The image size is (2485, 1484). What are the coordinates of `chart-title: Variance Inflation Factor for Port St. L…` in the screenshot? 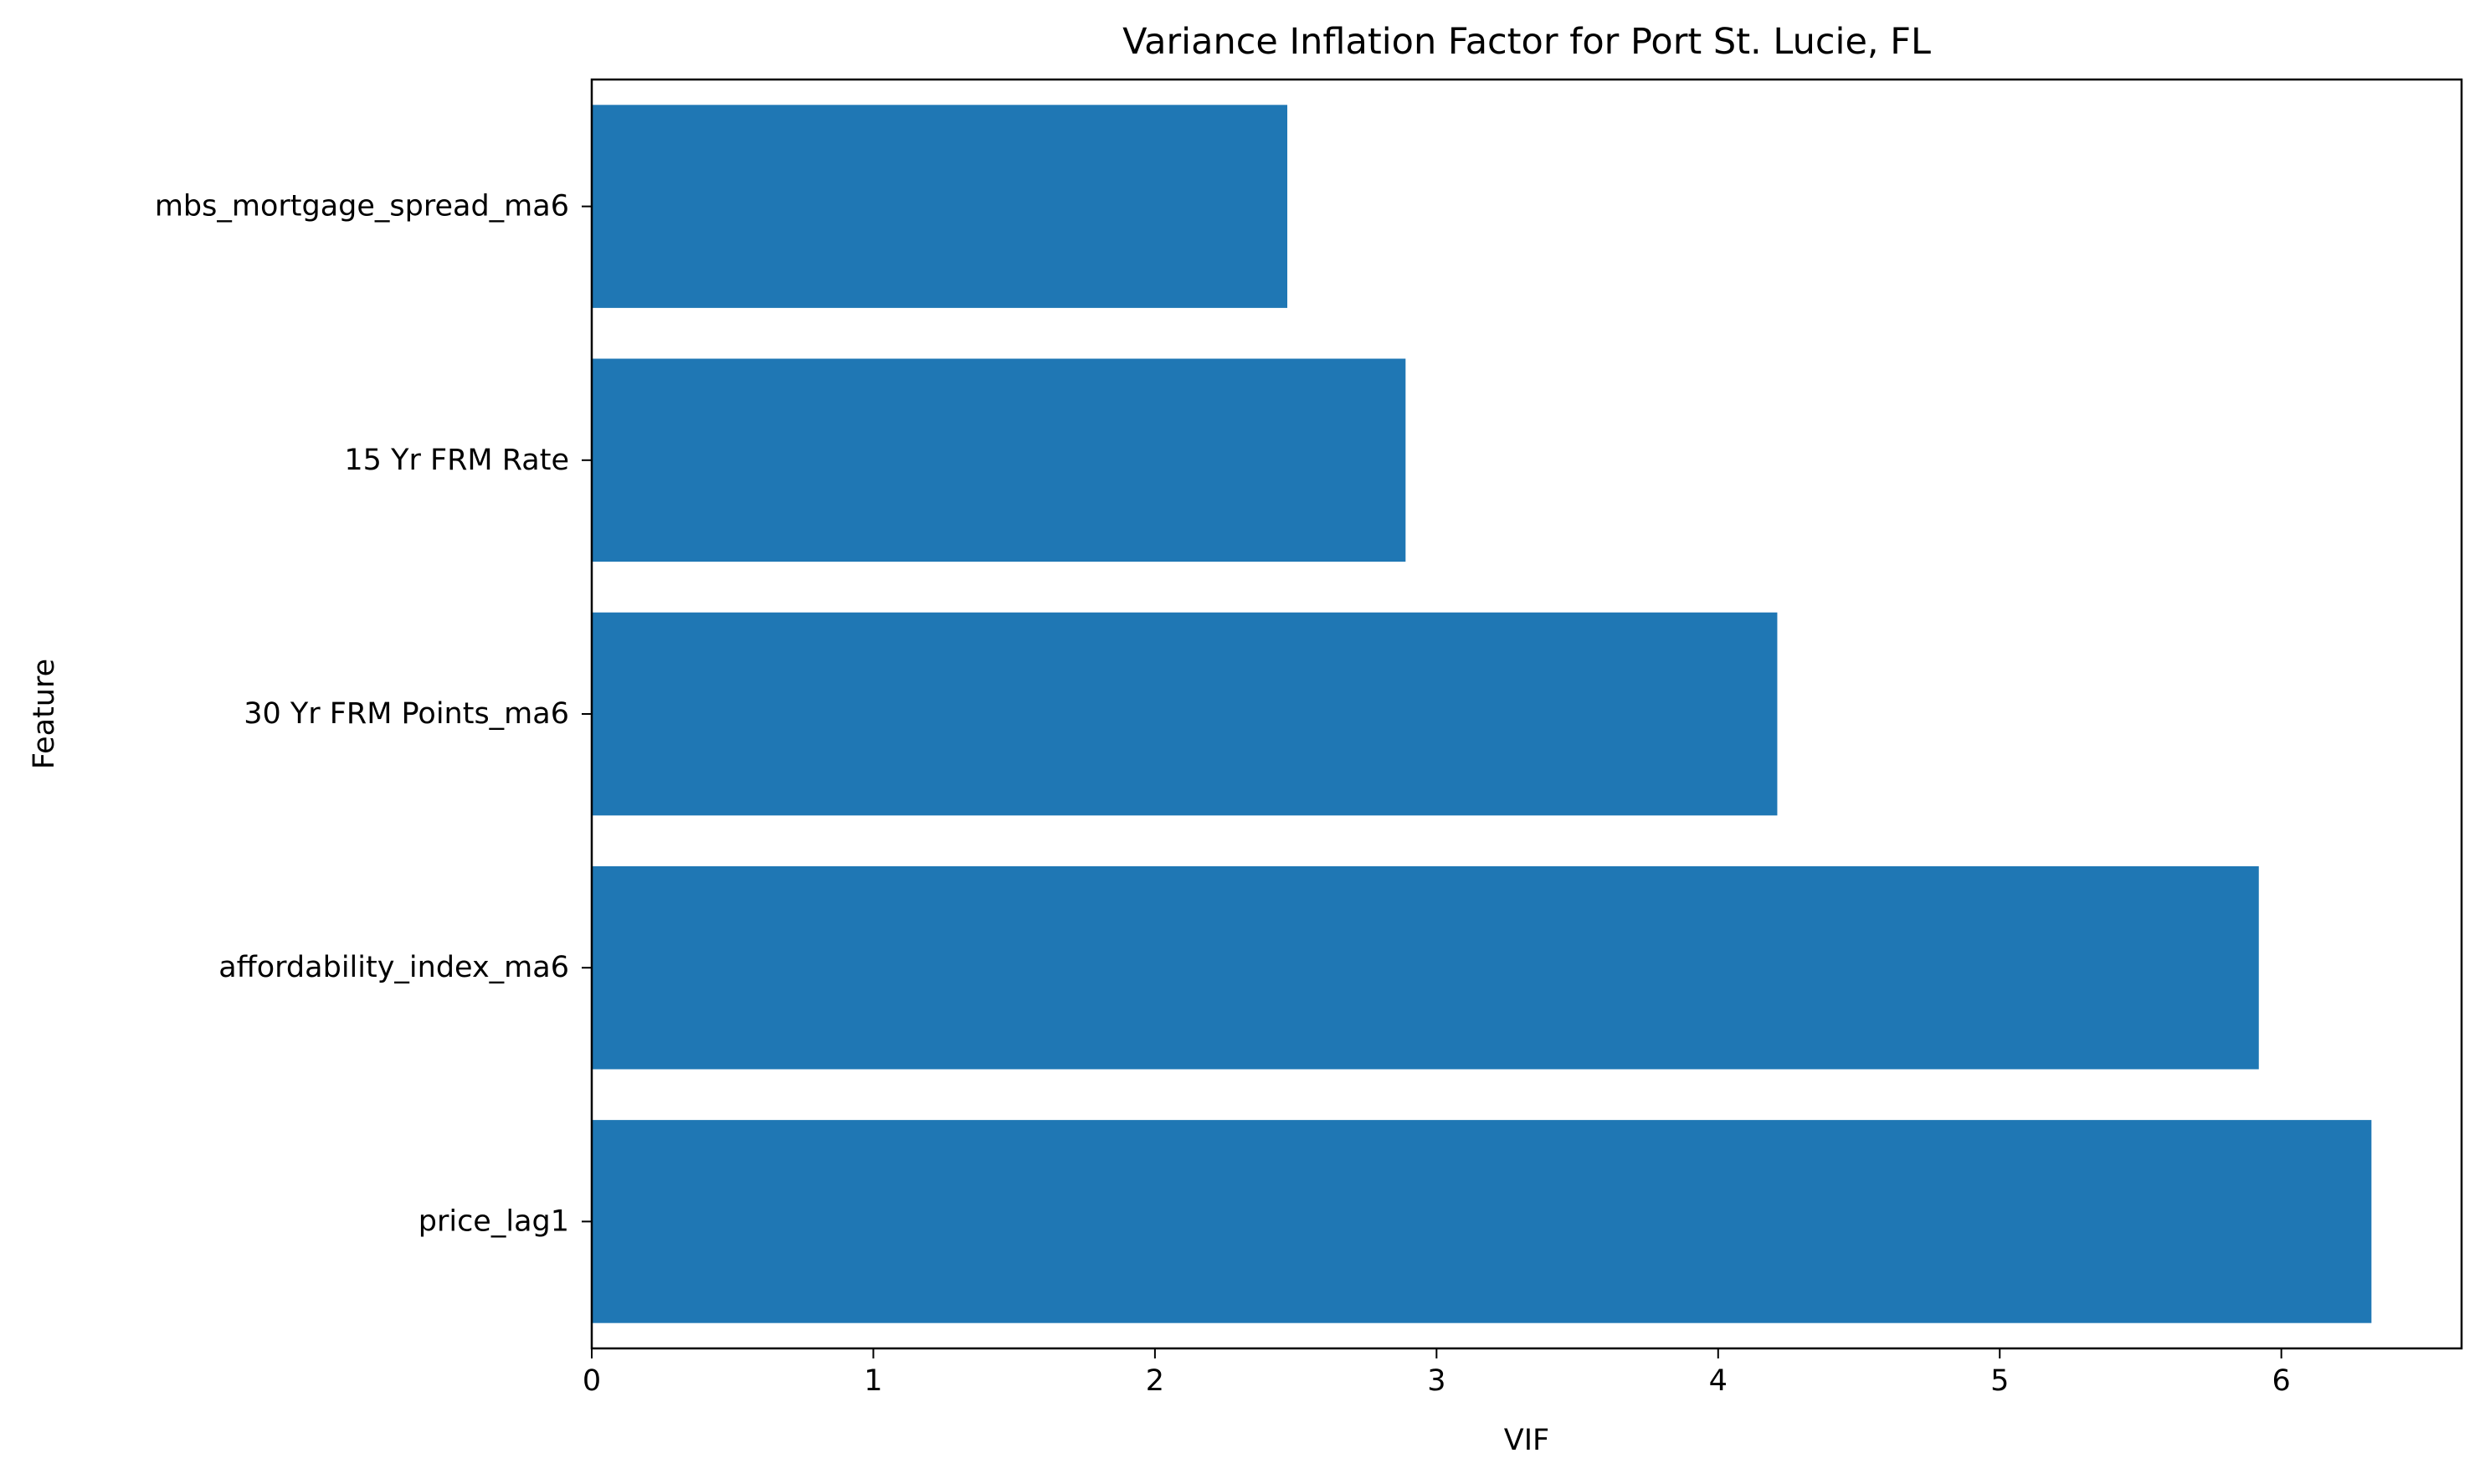 It's located at (1526, 42).